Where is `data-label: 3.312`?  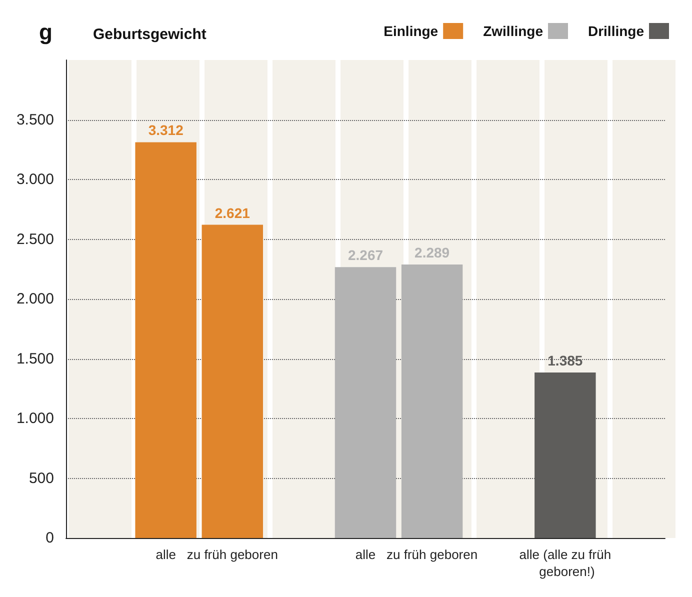
data-label: 3.312 is located at coordinates (166, 130).